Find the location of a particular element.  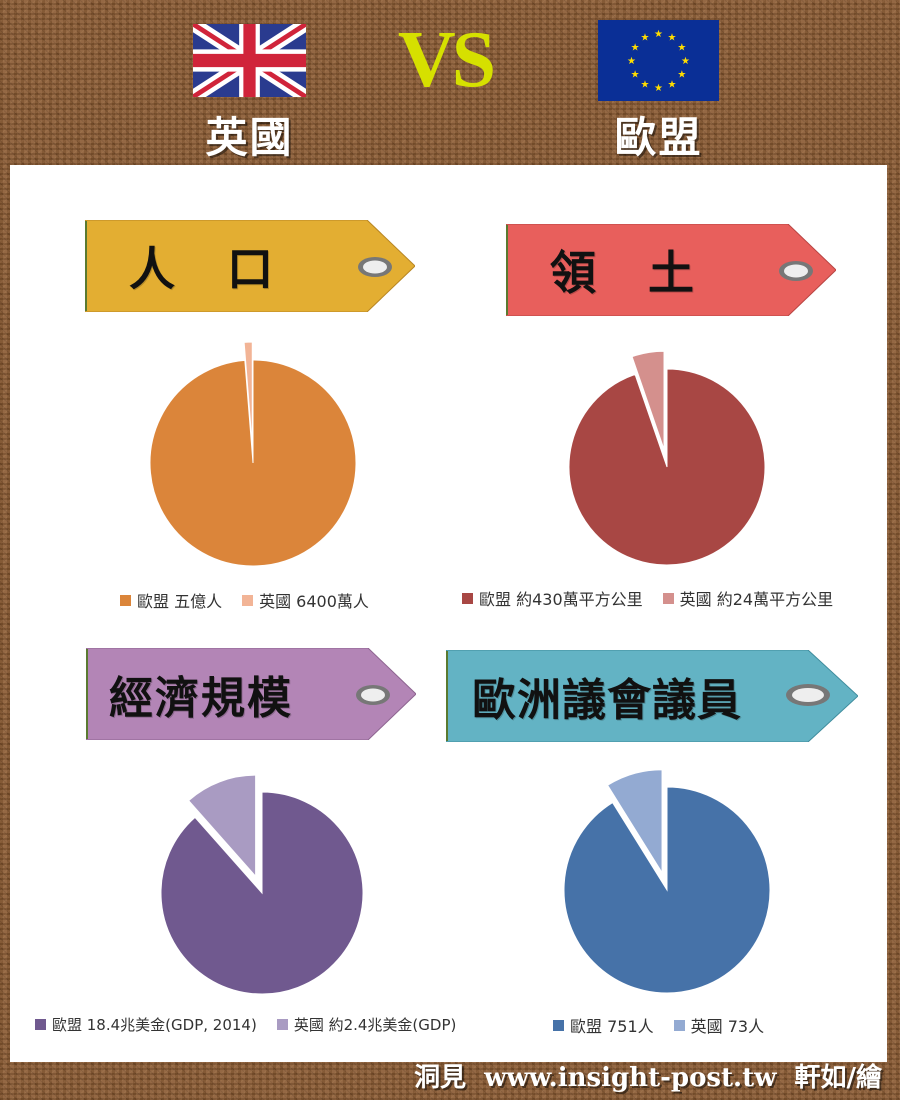

tag-parliament: 歐洲議會議員 is located at coordinates (652, 696).